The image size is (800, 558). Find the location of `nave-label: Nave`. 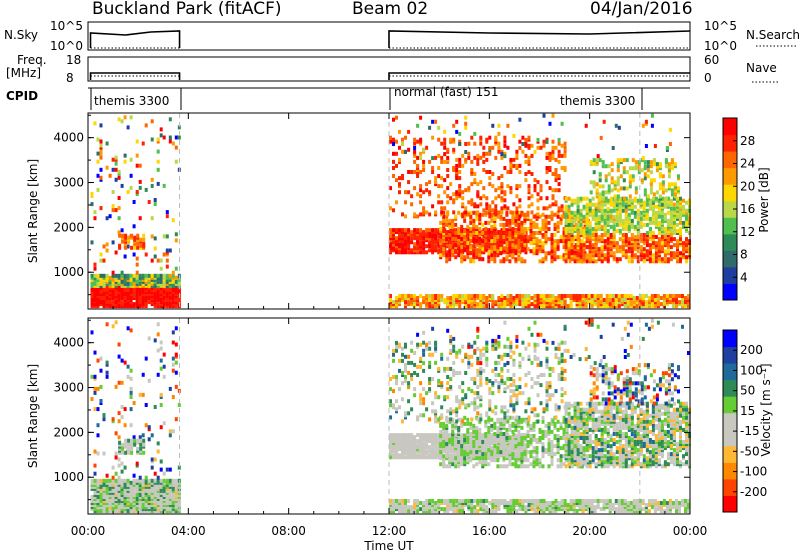

nave-label: Nave is located at coordinates (761, 68).